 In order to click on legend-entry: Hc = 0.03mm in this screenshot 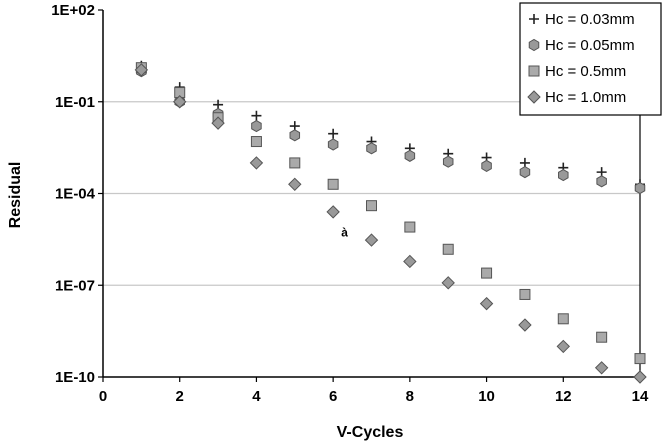, I will do `click(582, 19)`.